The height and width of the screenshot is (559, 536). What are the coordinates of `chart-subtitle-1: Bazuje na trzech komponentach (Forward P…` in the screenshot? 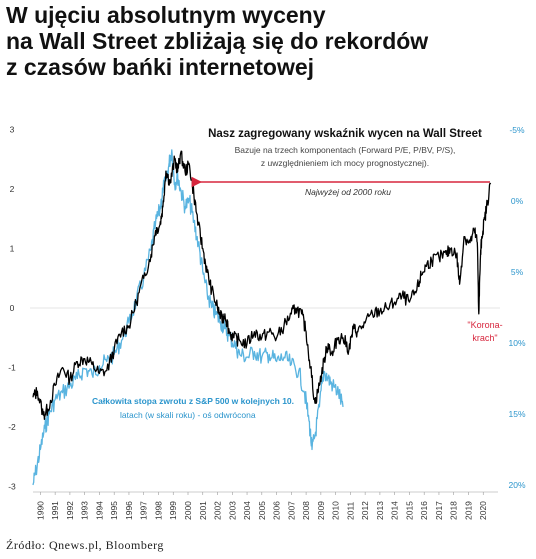 It's located at (345, 150).